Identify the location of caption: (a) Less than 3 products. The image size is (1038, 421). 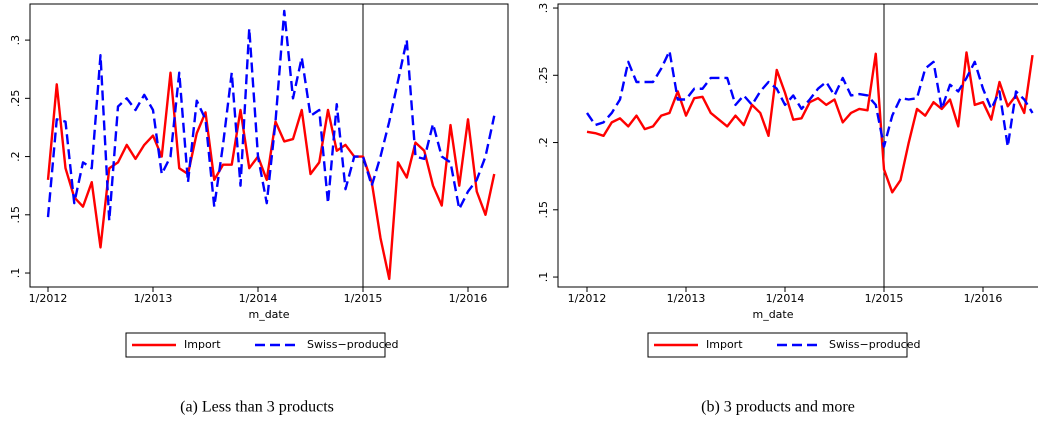
(257, 407).